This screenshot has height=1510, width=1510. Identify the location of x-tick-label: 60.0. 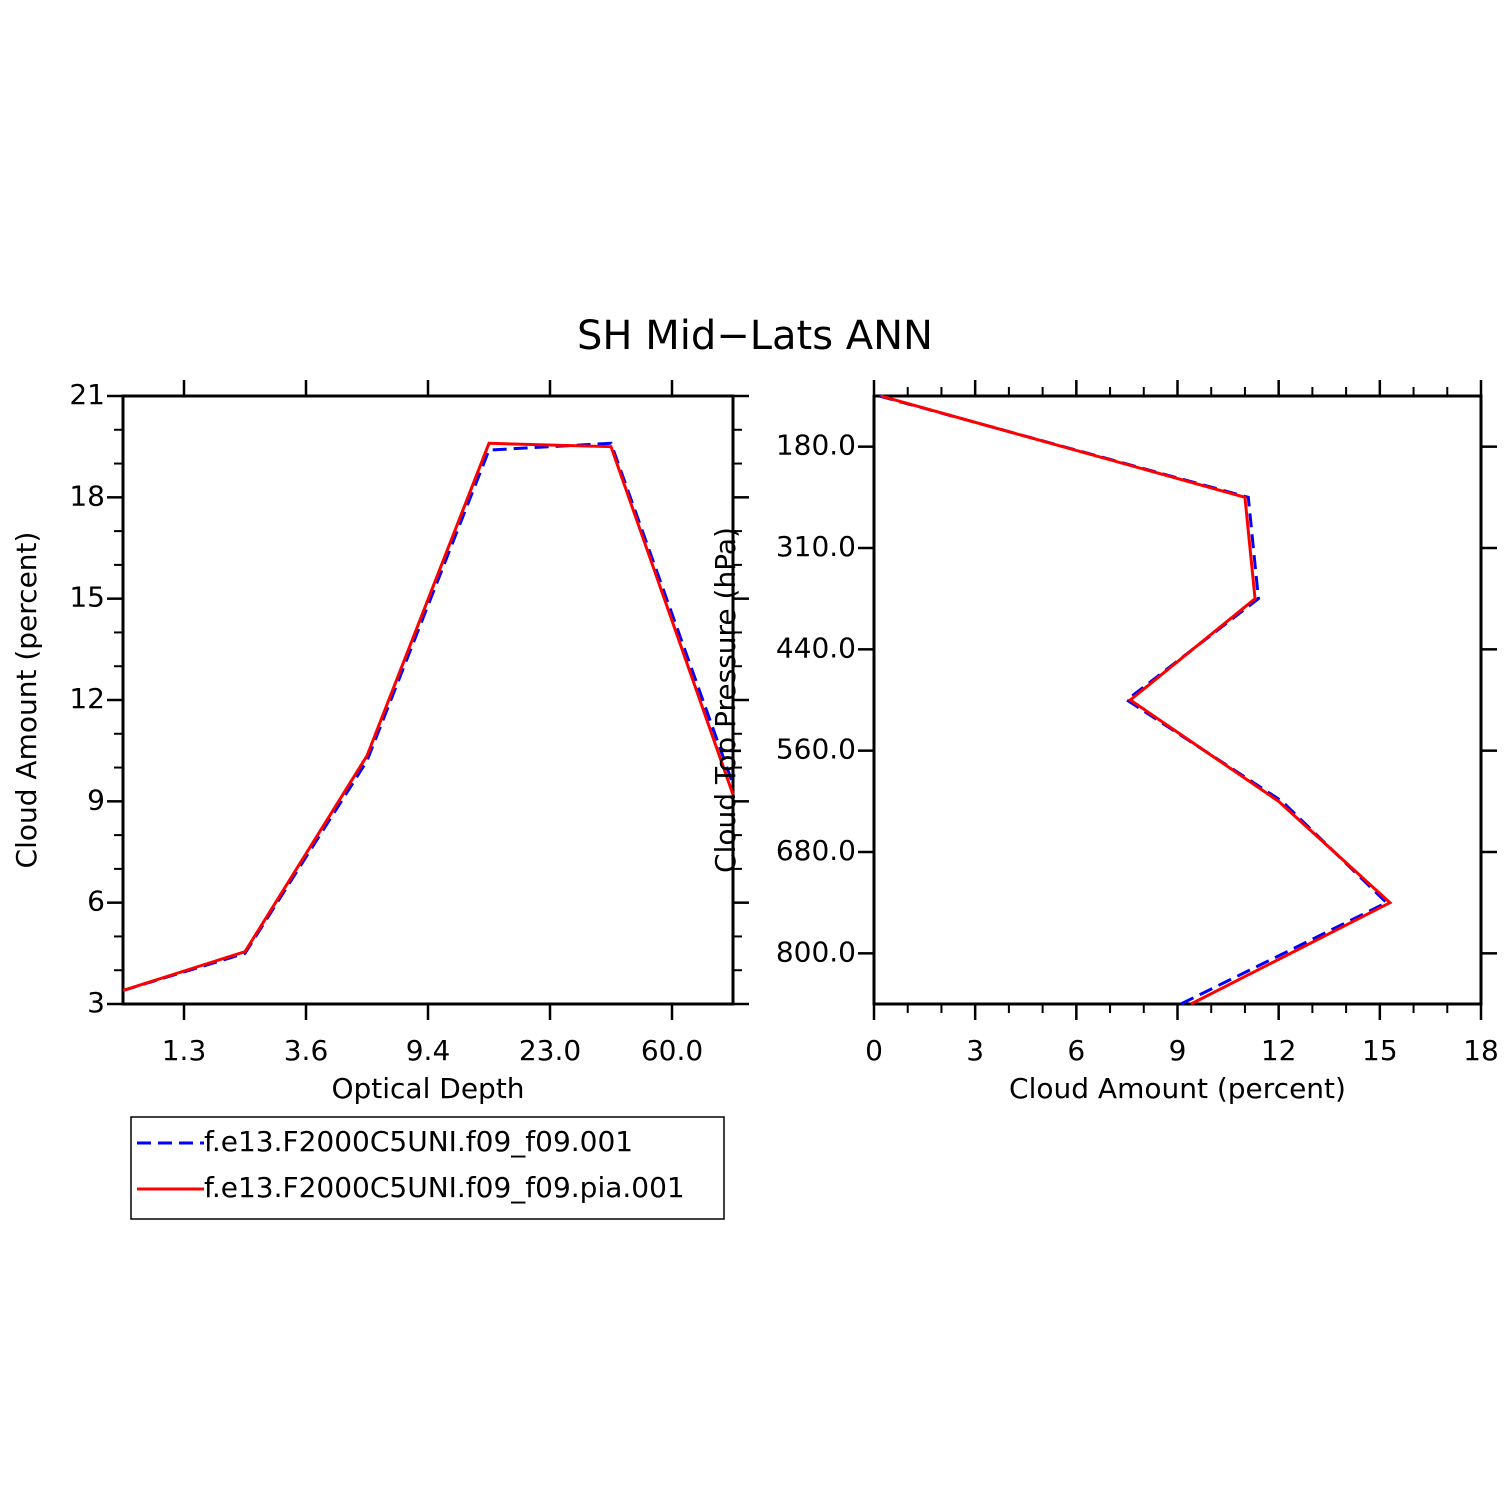
(672, 1050).